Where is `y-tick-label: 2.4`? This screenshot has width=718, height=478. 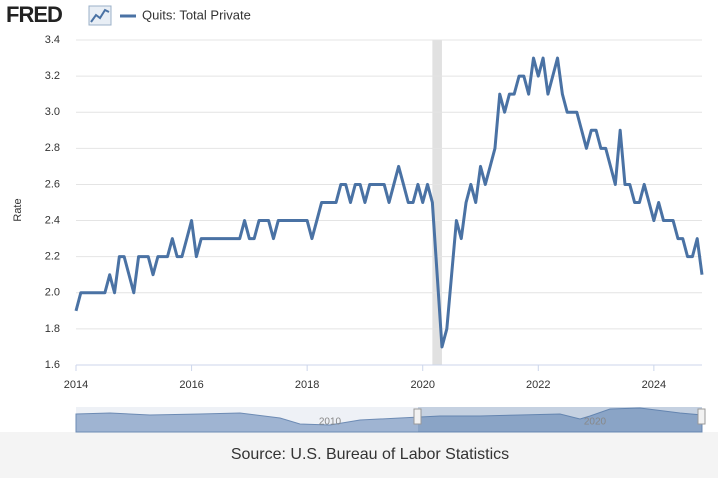
y-tick-label: 2.4 is located at coordinates (52, 220).